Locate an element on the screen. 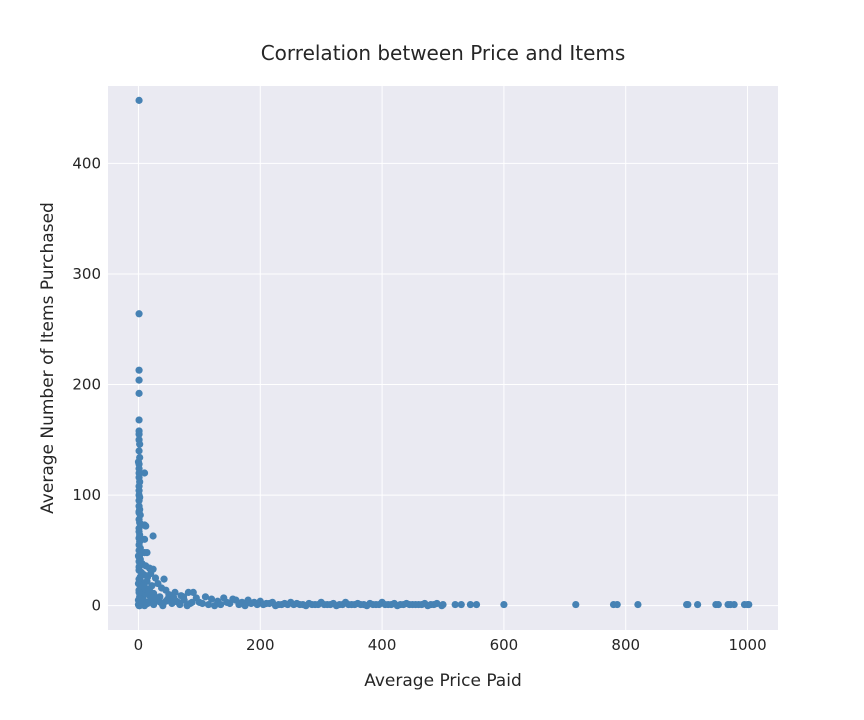  chart-title: Correlation between Price and Items is located at coordinates (443, 53).